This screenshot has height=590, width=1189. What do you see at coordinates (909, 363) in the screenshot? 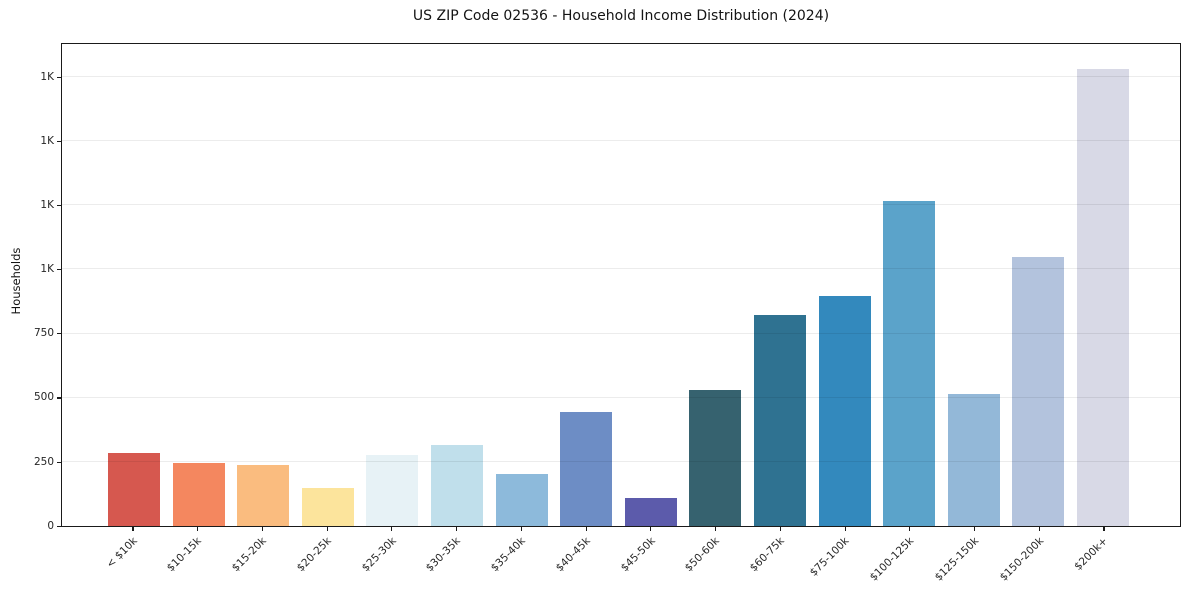
I see `bar-$100-125k` at bounding box center [909, 363].